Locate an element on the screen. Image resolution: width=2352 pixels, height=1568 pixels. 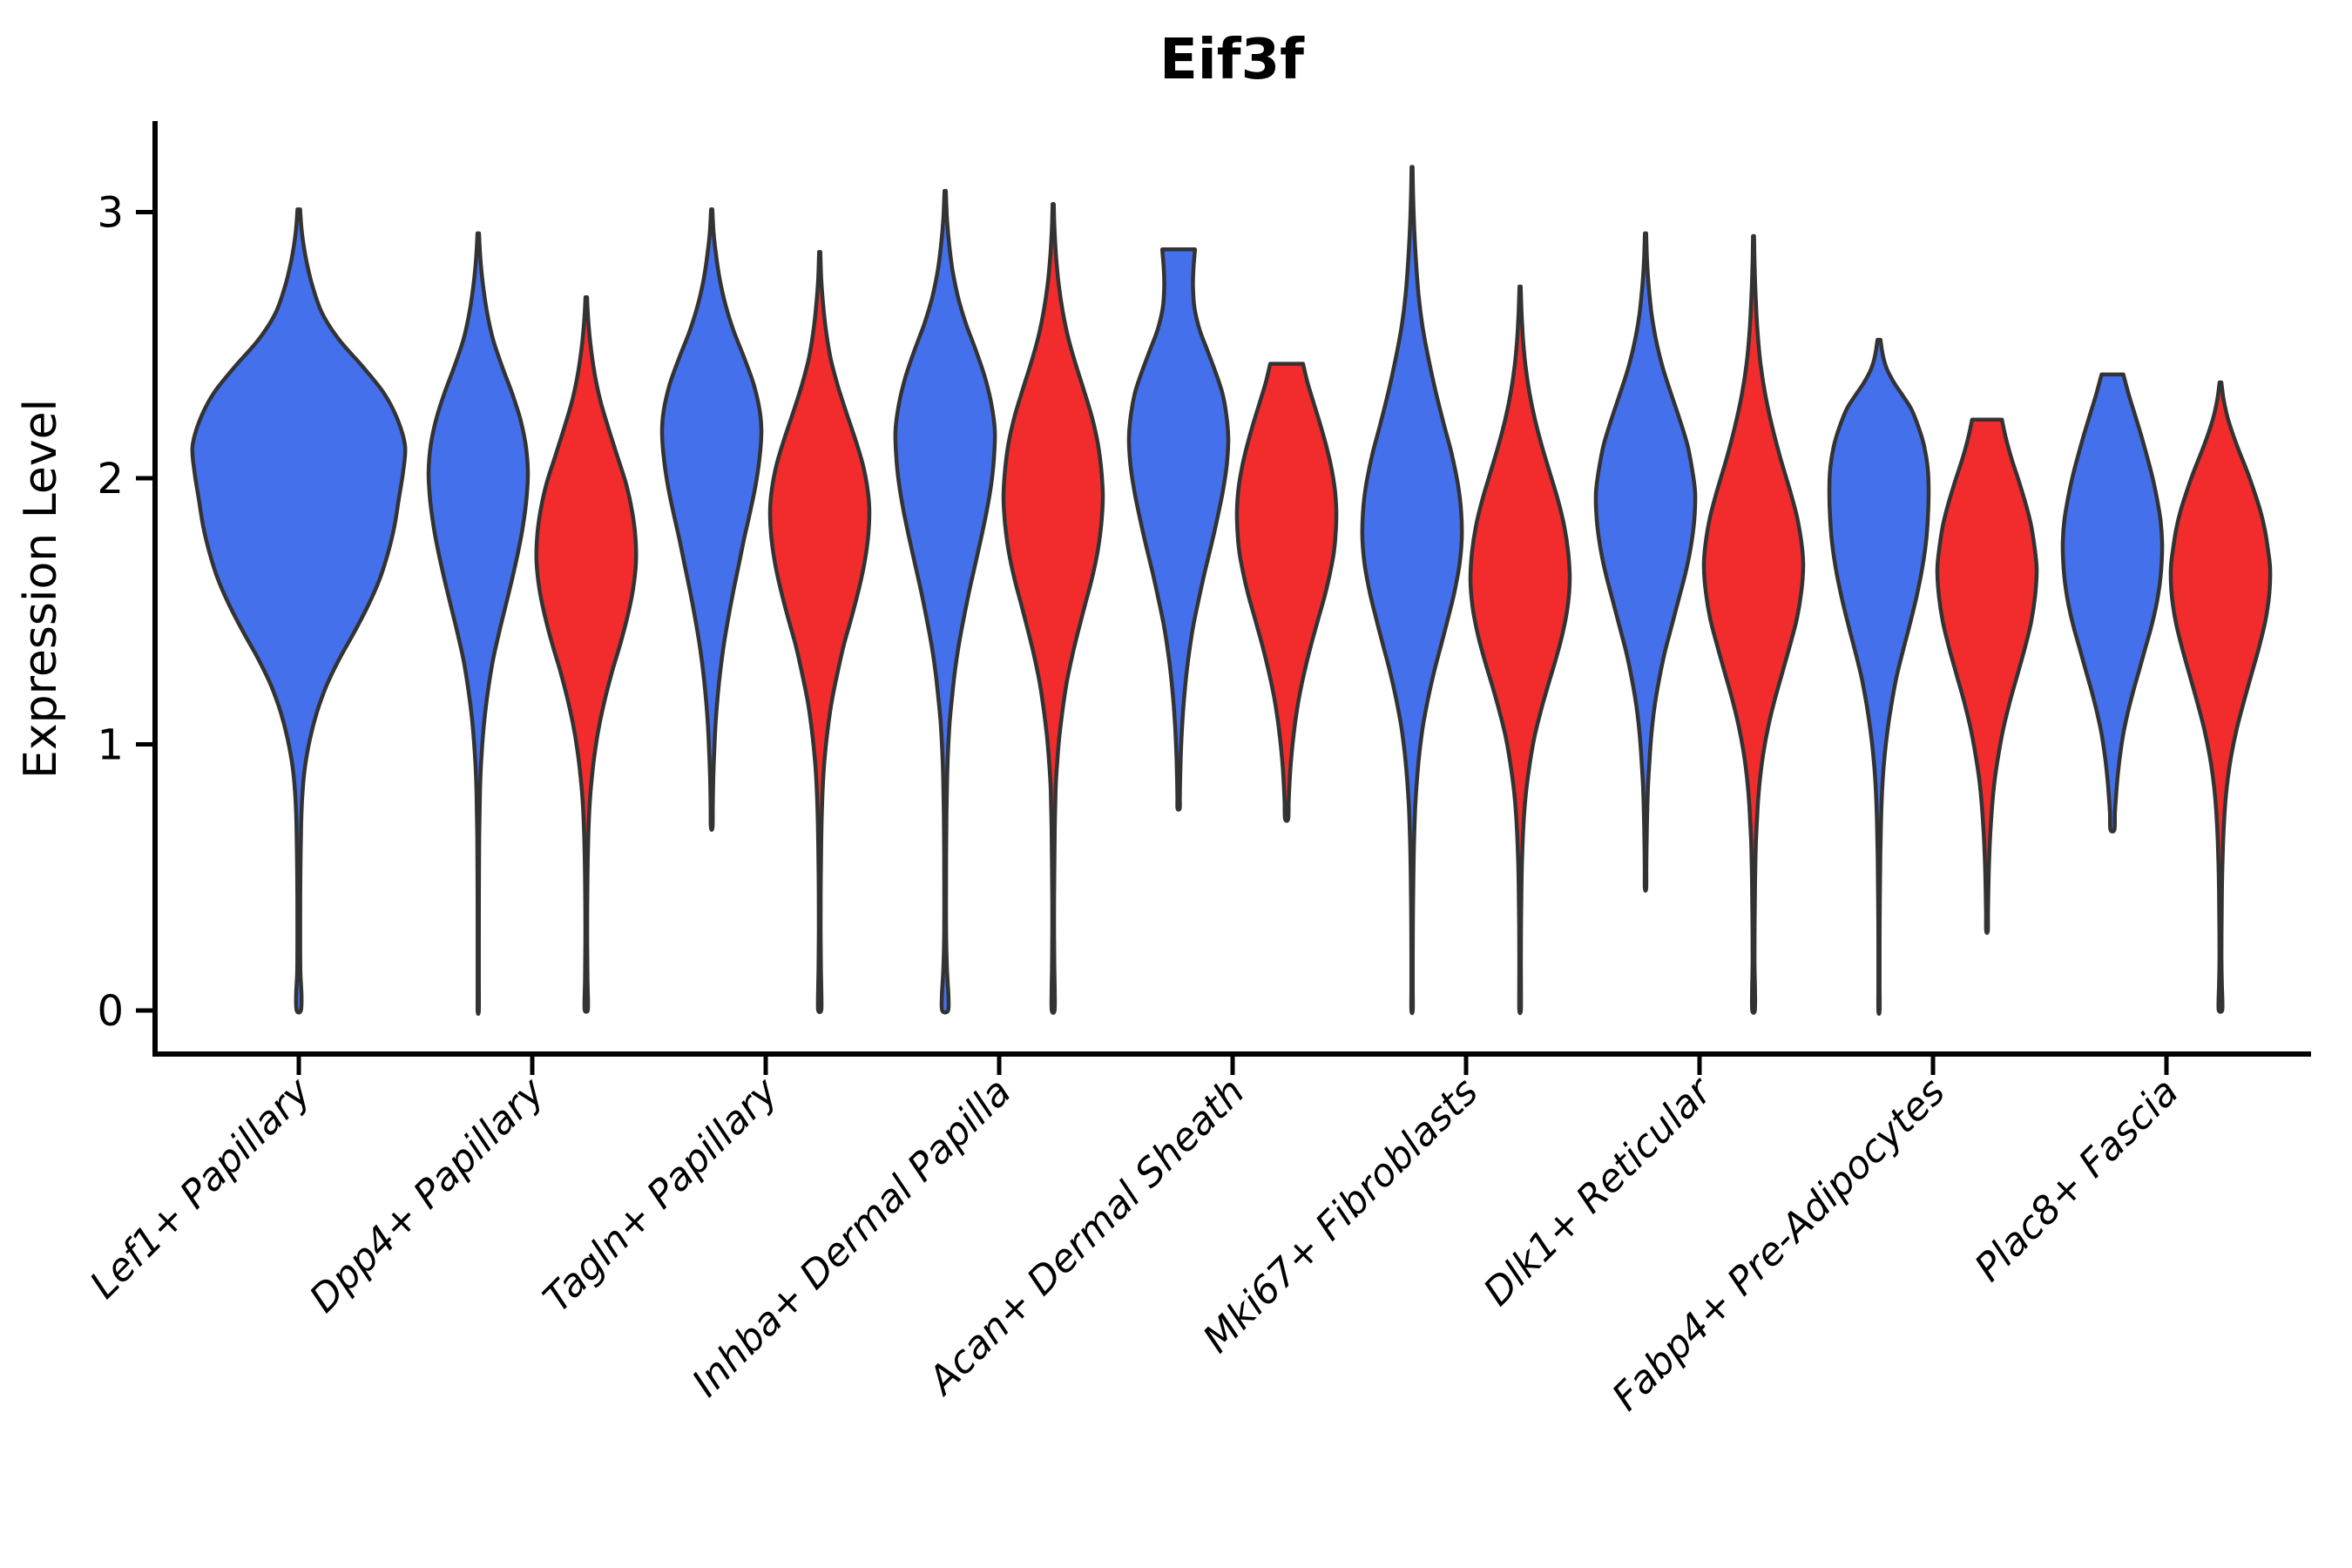
violin-4-group-red is located at coordinates (1286, 592).